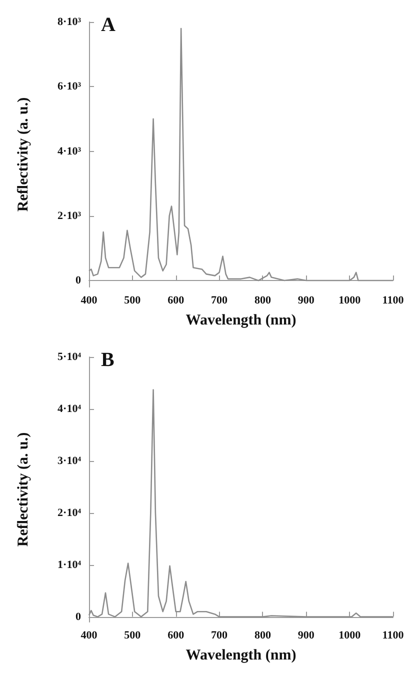  What do you see at coordinates (107, 360) in the screenshot?
I see `chart-title: B` at bounding box center [107, 360].